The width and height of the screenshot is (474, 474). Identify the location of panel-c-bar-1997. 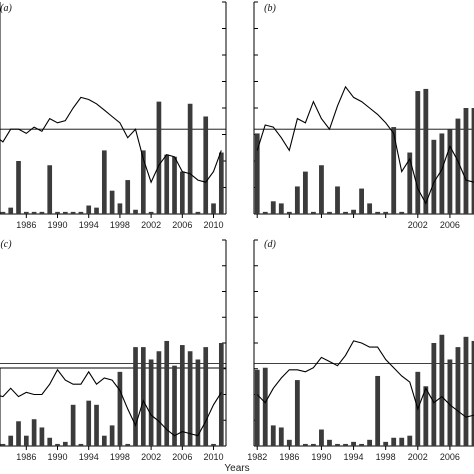
(112, 435).